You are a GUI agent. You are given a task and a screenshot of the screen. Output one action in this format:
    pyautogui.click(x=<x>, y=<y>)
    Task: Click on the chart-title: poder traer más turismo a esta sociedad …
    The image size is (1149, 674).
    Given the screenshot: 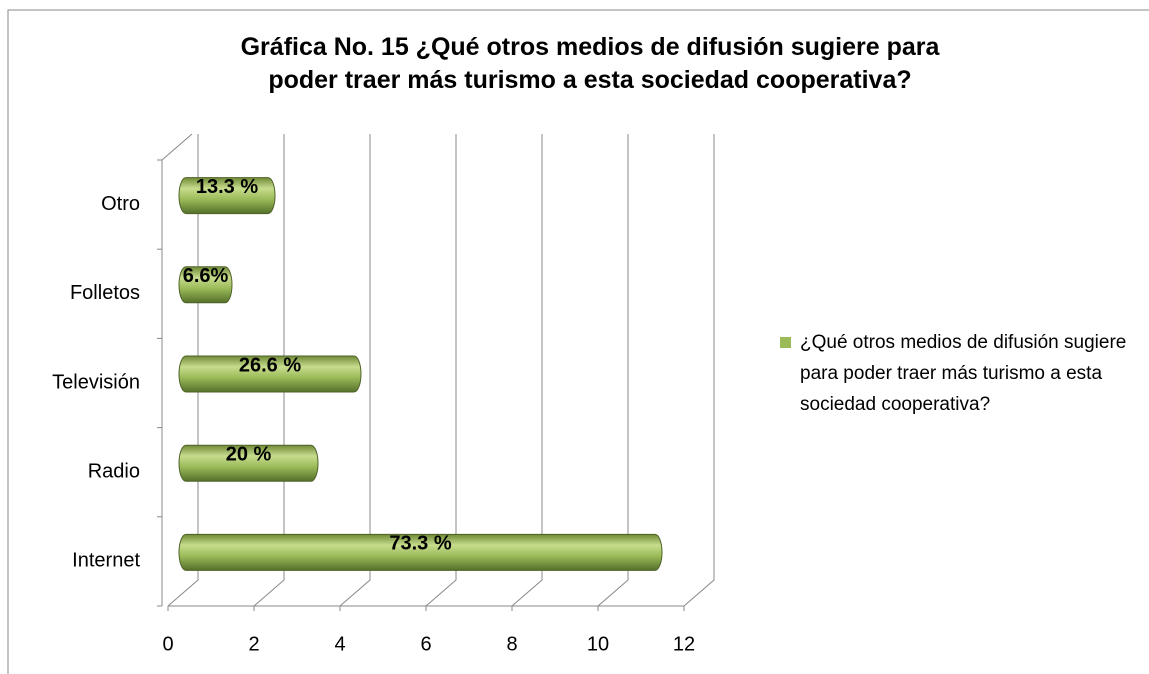 What is the action you would take?
    pyautogui.click(x=590, y=80)
    